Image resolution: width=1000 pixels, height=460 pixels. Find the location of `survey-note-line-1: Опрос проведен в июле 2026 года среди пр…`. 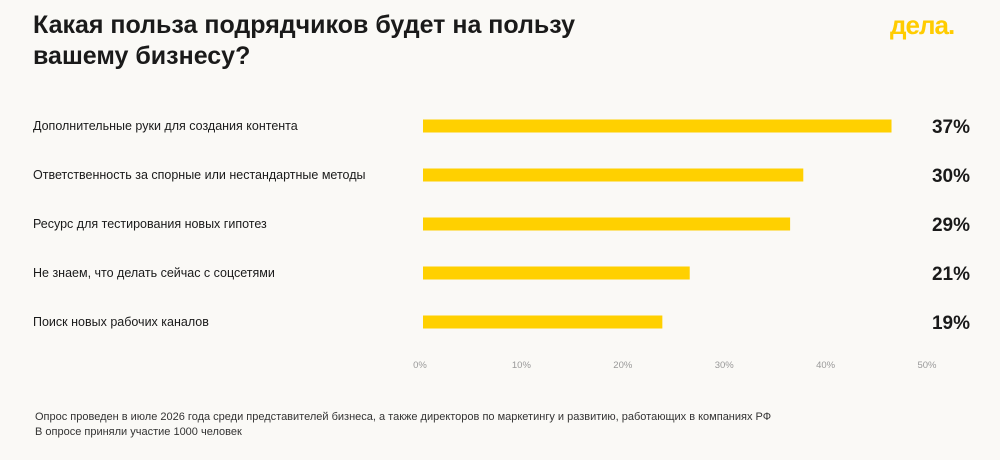

survey-note-line-1: Опрос проведен в июле 2026 года среди пр… is located at coordinates (403, 417).